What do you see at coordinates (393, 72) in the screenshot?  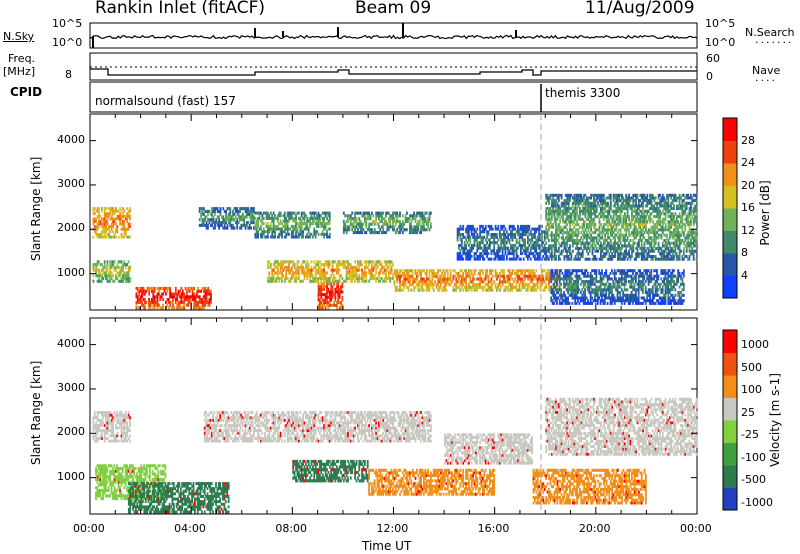 I see `freq-trace` at bounding box center [393, 72].